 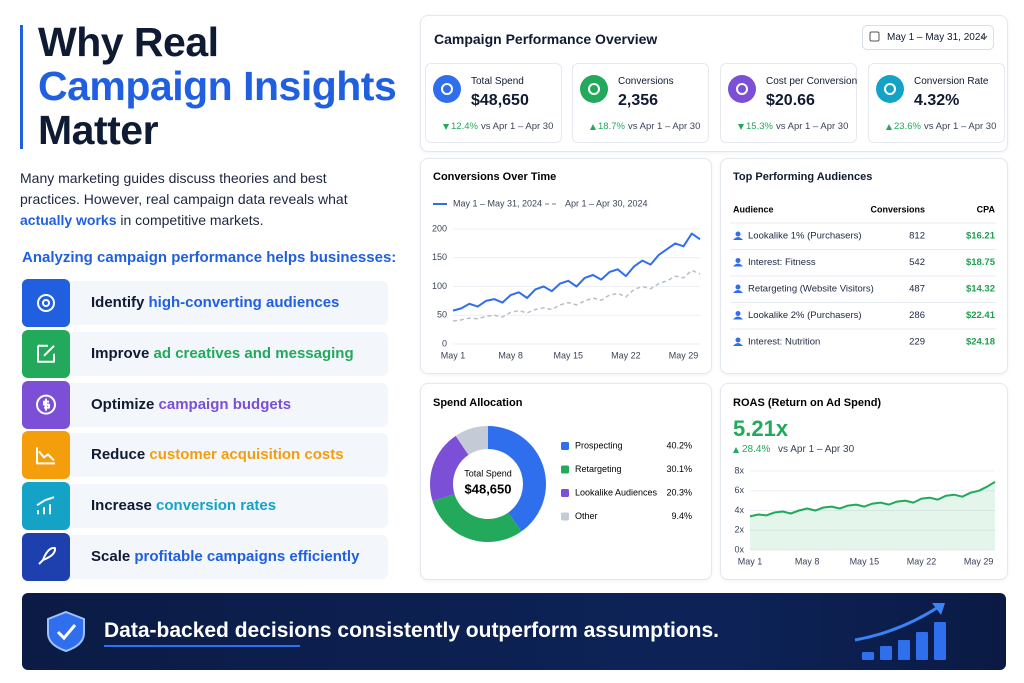 What do you see at coordinates (807, 561) in the screenshot?
I see `x-tick-label: May 8` at bounding box center [807, 561].